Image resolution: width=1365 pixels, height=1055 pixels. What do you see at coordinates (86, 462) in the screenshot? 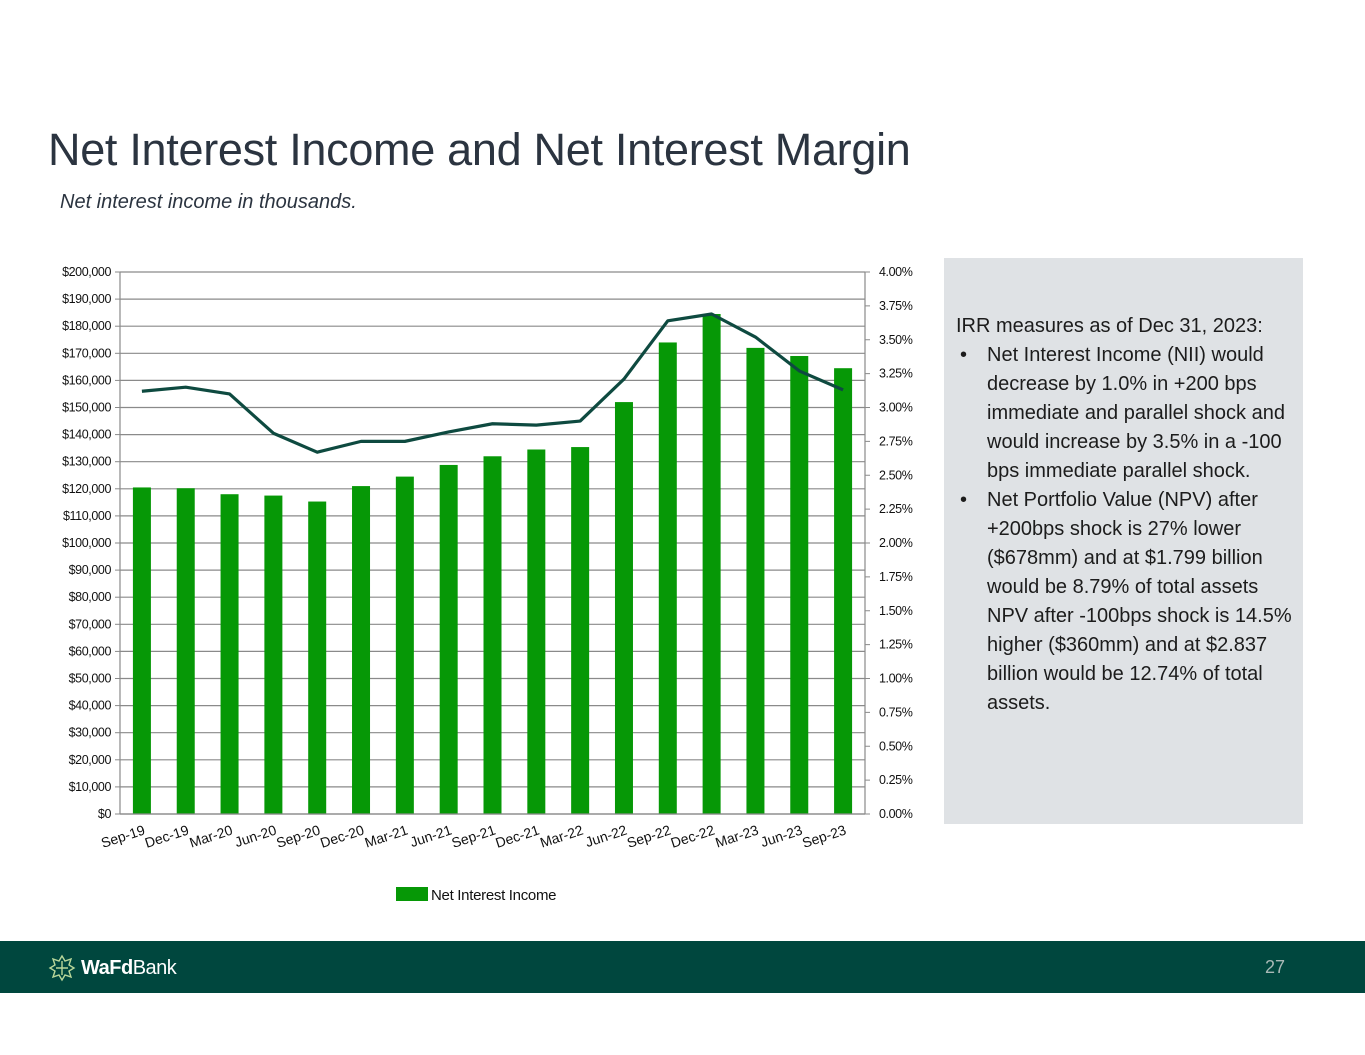
I see `y-left-tick-label: $130,000` at bounding box center [86, 462].